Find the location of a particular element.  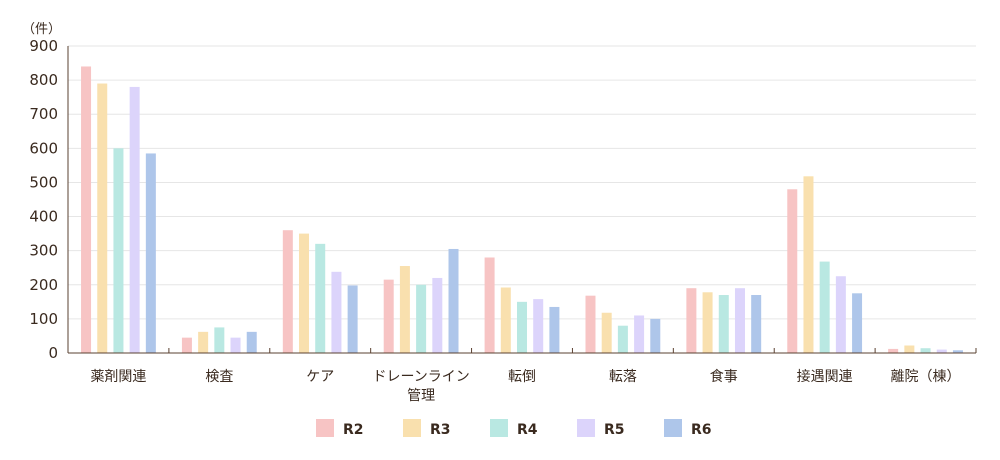

legend-label-r6: R6 is located at coordinates (701, 430).